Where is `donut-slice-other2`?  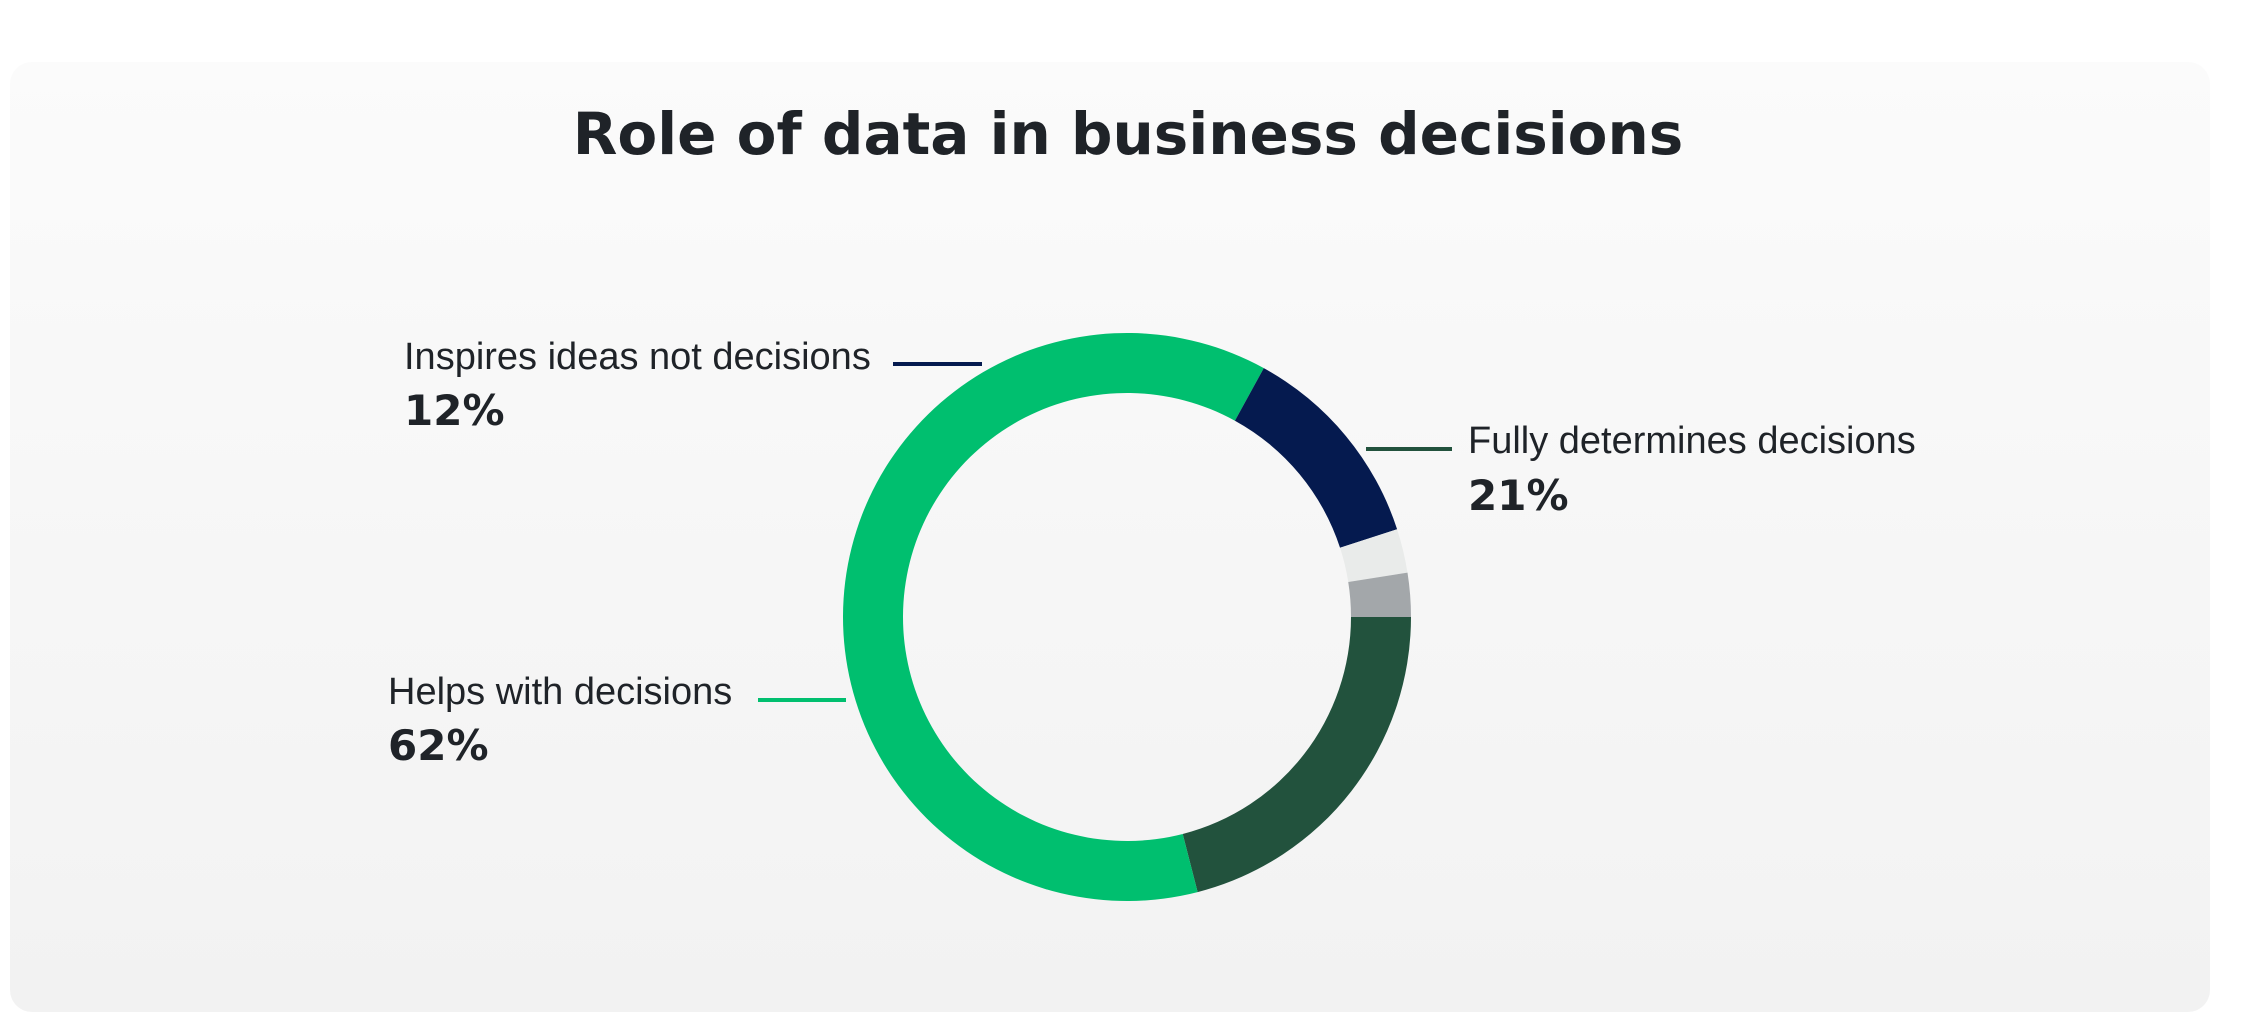 donut-slice-other2 is located at coordinates (1380, 594).